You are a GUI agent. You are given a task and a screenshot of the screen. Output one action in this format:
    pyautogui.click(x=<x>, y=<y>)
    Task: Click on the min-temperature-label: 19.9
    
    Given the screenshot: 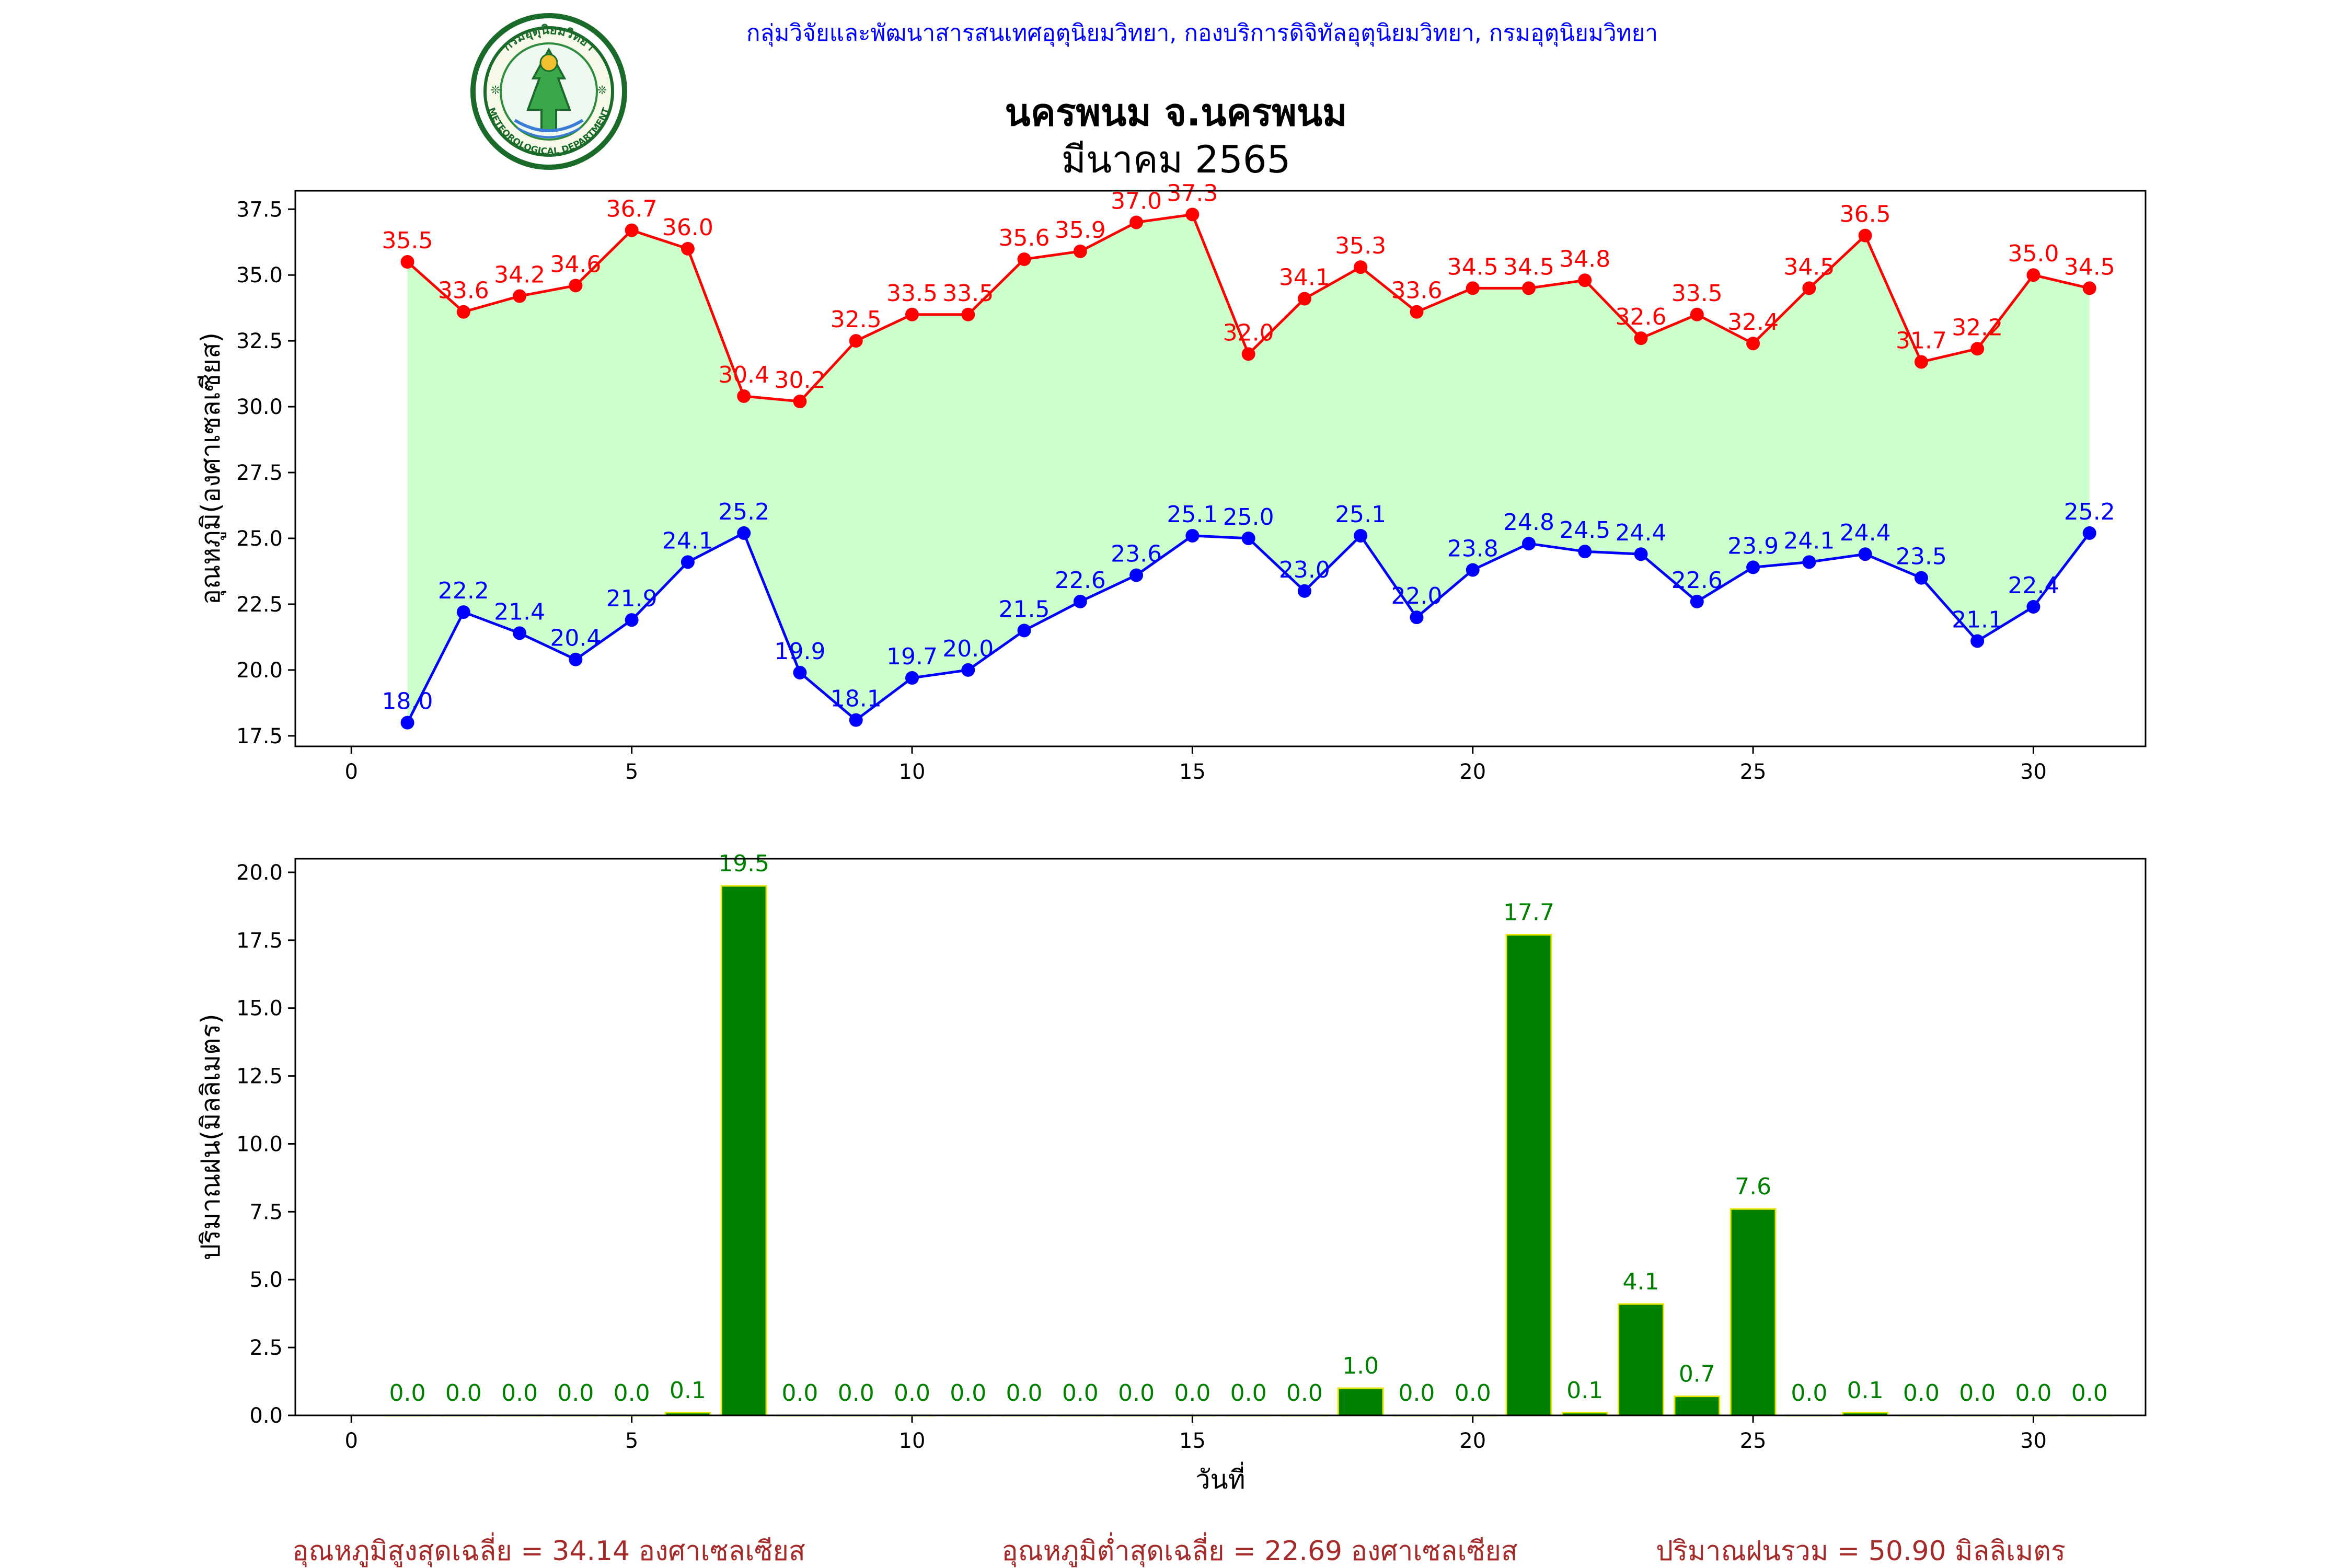 What is the action you would take?
    pyautogui.click(x=799, y=651)
    